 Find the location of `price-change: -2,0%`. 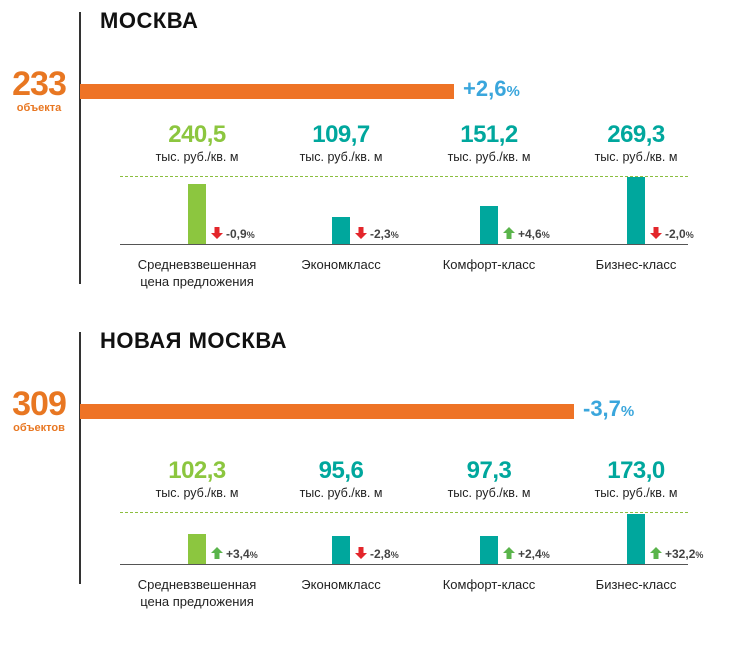

price-change: -2,0% is located at coordinates (672, 234).